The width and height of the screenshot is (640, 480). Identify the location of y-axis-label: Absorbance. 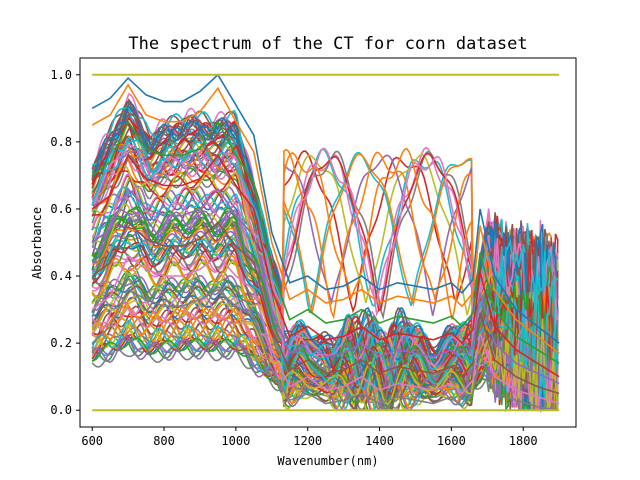
(37, 243).